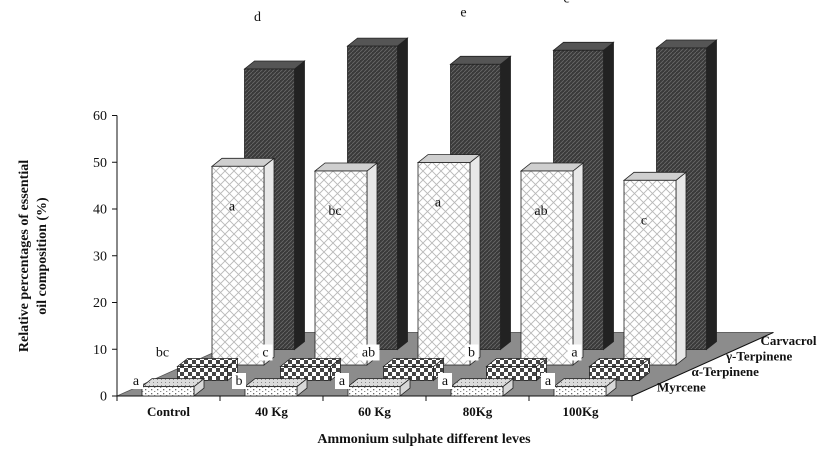 Image resolution: width=834 pixels, height=450 pixels. I want to click on y-axis-title-line-2: oil composition (%), so click(42, 256).